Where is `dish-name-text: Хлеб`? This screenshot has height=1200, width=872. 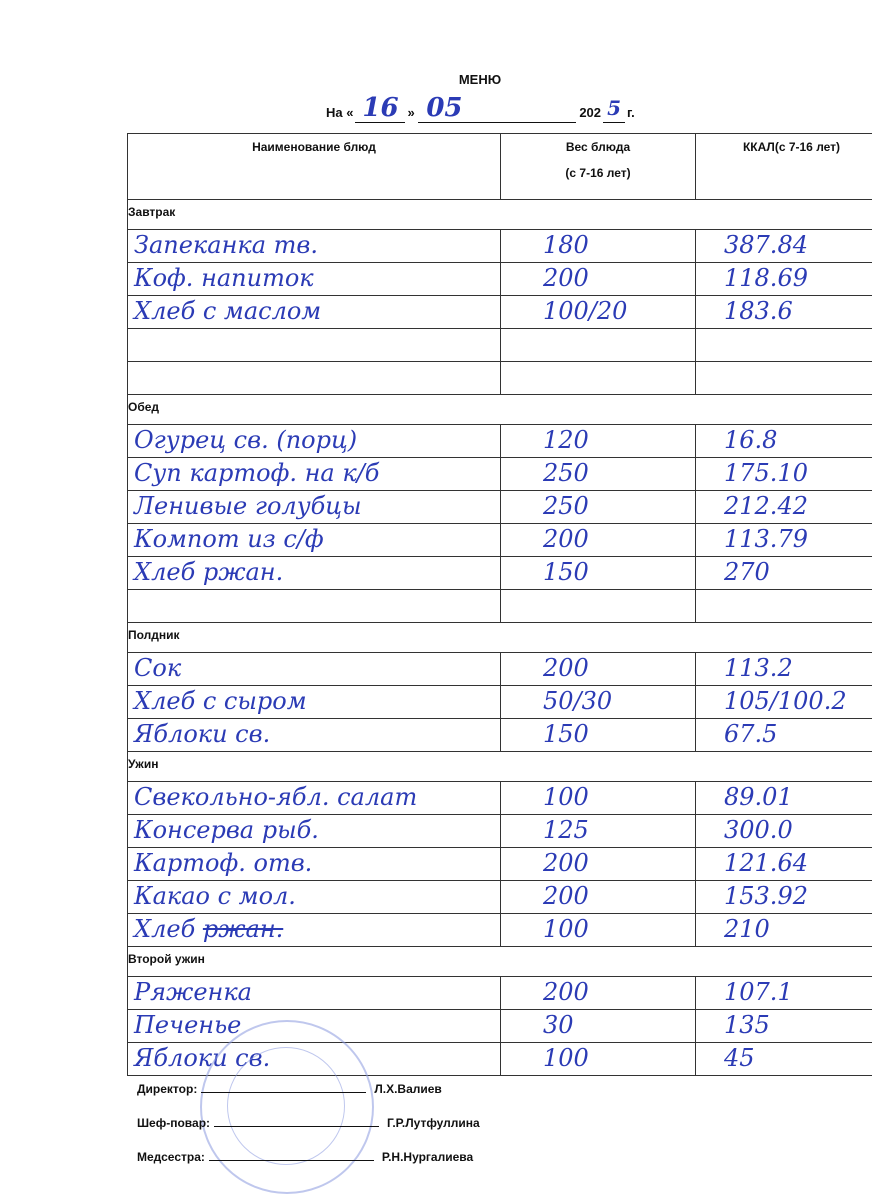
dish-name-text: Хлеб is located at coordinates (165, 929).